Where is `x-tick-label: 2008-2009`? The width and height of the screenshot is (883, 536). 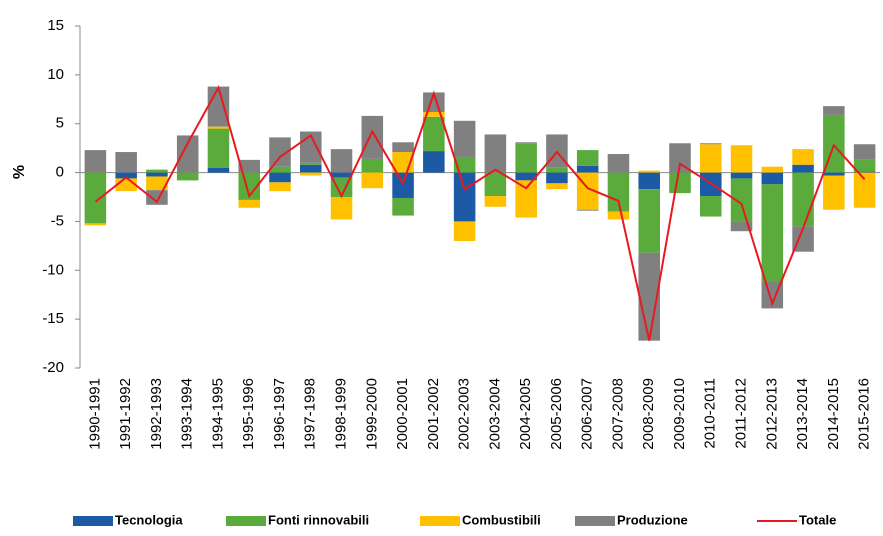
x-tick-label: 2008-2009 is located at coordinates (648, 414).